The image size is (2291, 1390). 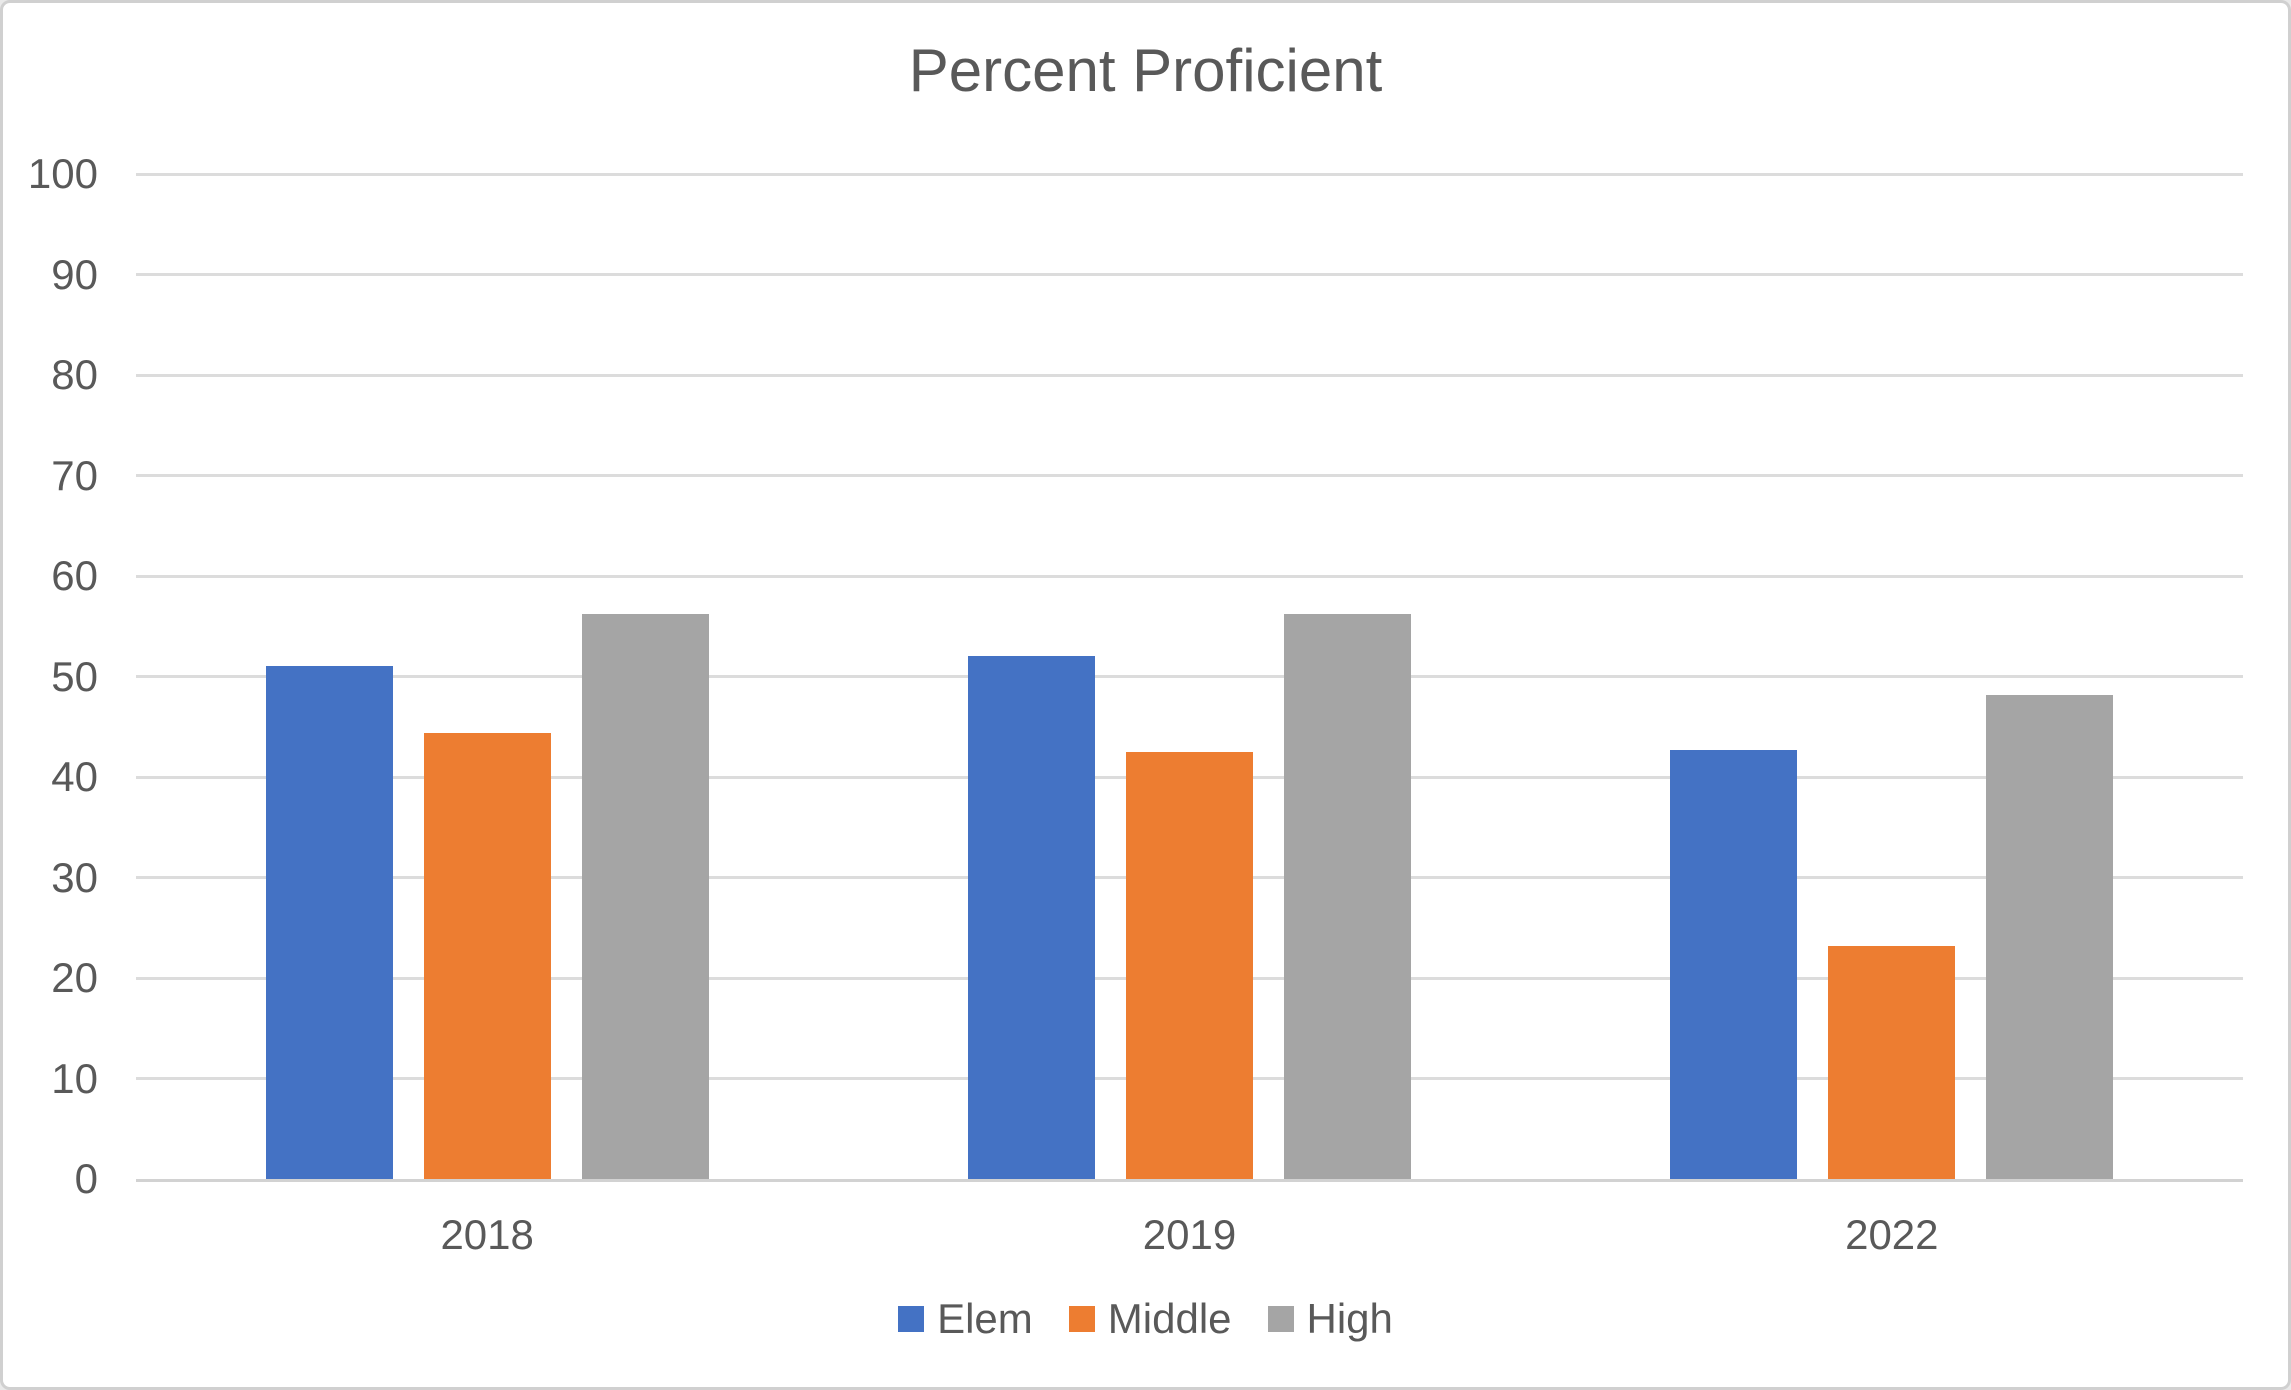 What do you see at coordinates (74, 575) in the screenshot?
I see `y-tick-label-60: 60` at bounding box center [74, 575].